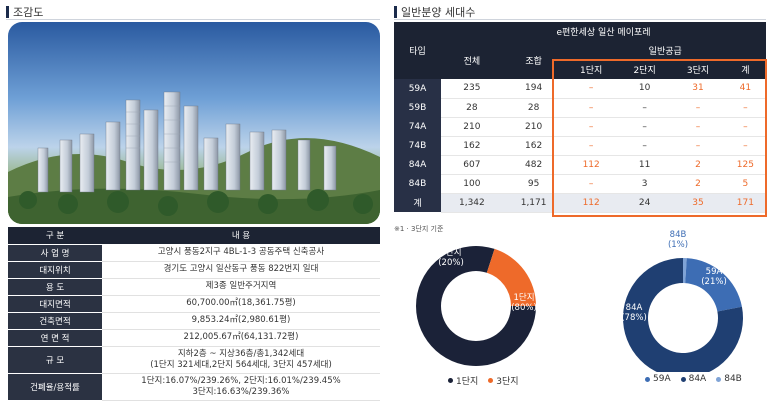 This screenshot has width=773, height=414. I want to click on table-row: 연 면 적 212,005.67㎡(64,131.72평), so click(194, 338).